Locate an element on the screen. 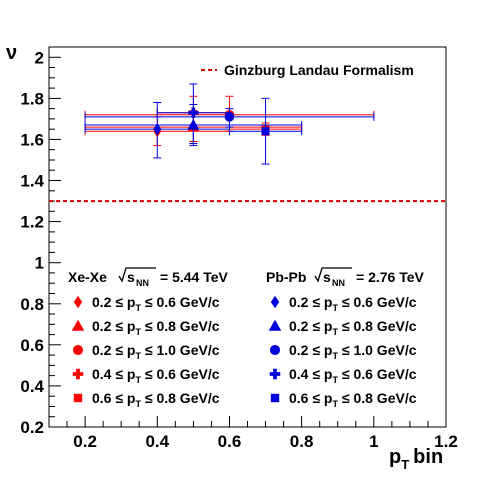 The image size is (496, 479). circle-marker is located at coordinates (229, 117).